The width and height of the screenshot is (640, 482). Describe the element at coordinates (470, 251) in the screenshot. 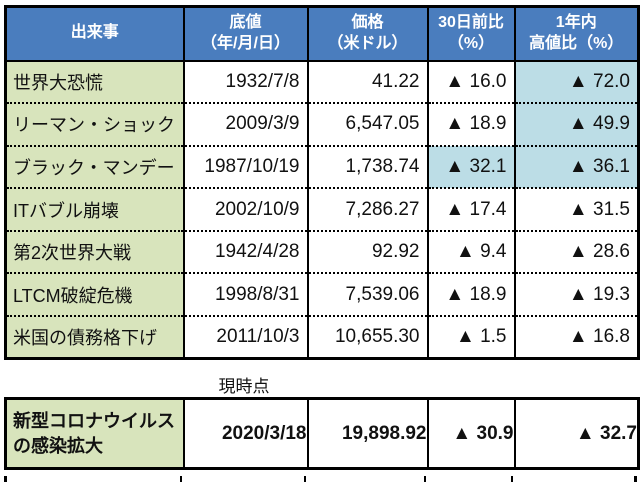

I see `change-30d-cell: ▲ 9.4` at that location.